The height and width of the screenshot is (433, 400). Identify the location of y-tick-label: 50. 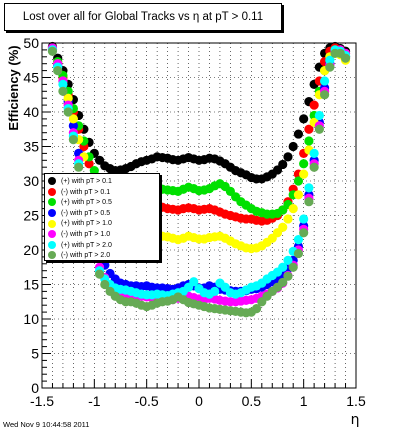
(31, 43).